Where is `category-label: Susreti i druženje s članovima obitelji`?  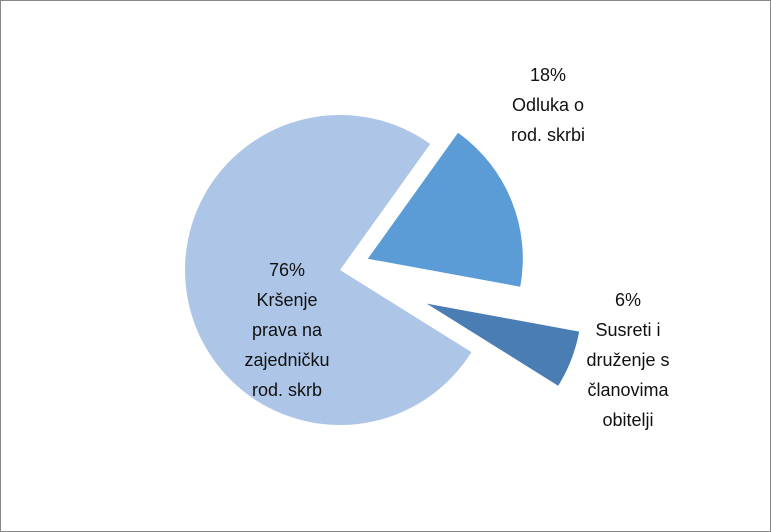
category-label: Susreti i druženje s članovima obitelji is located at coordinates (628, 375).